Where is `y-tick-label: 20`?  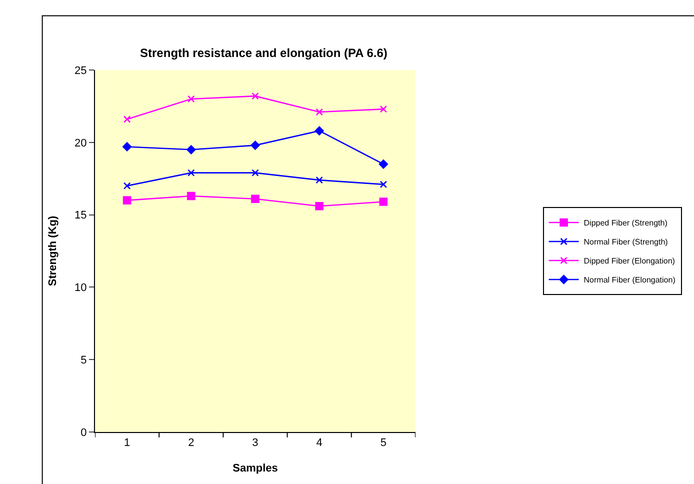 y-tick-label: 20 is located at coordinates (80, 143).